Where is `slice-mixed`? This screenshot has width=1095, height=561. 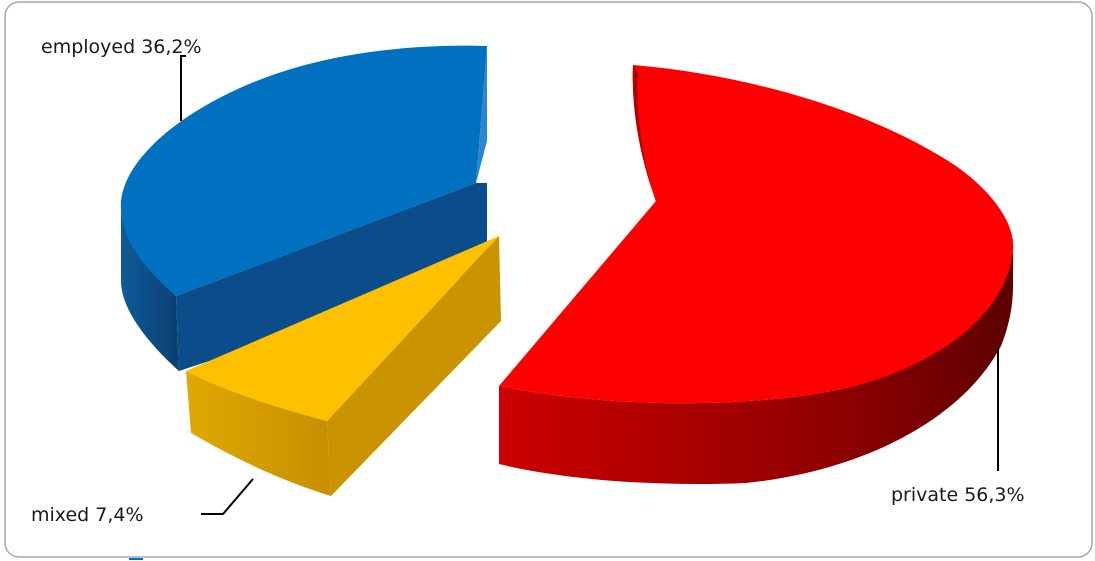 slice-mixed is located at coordinates (343, 366).